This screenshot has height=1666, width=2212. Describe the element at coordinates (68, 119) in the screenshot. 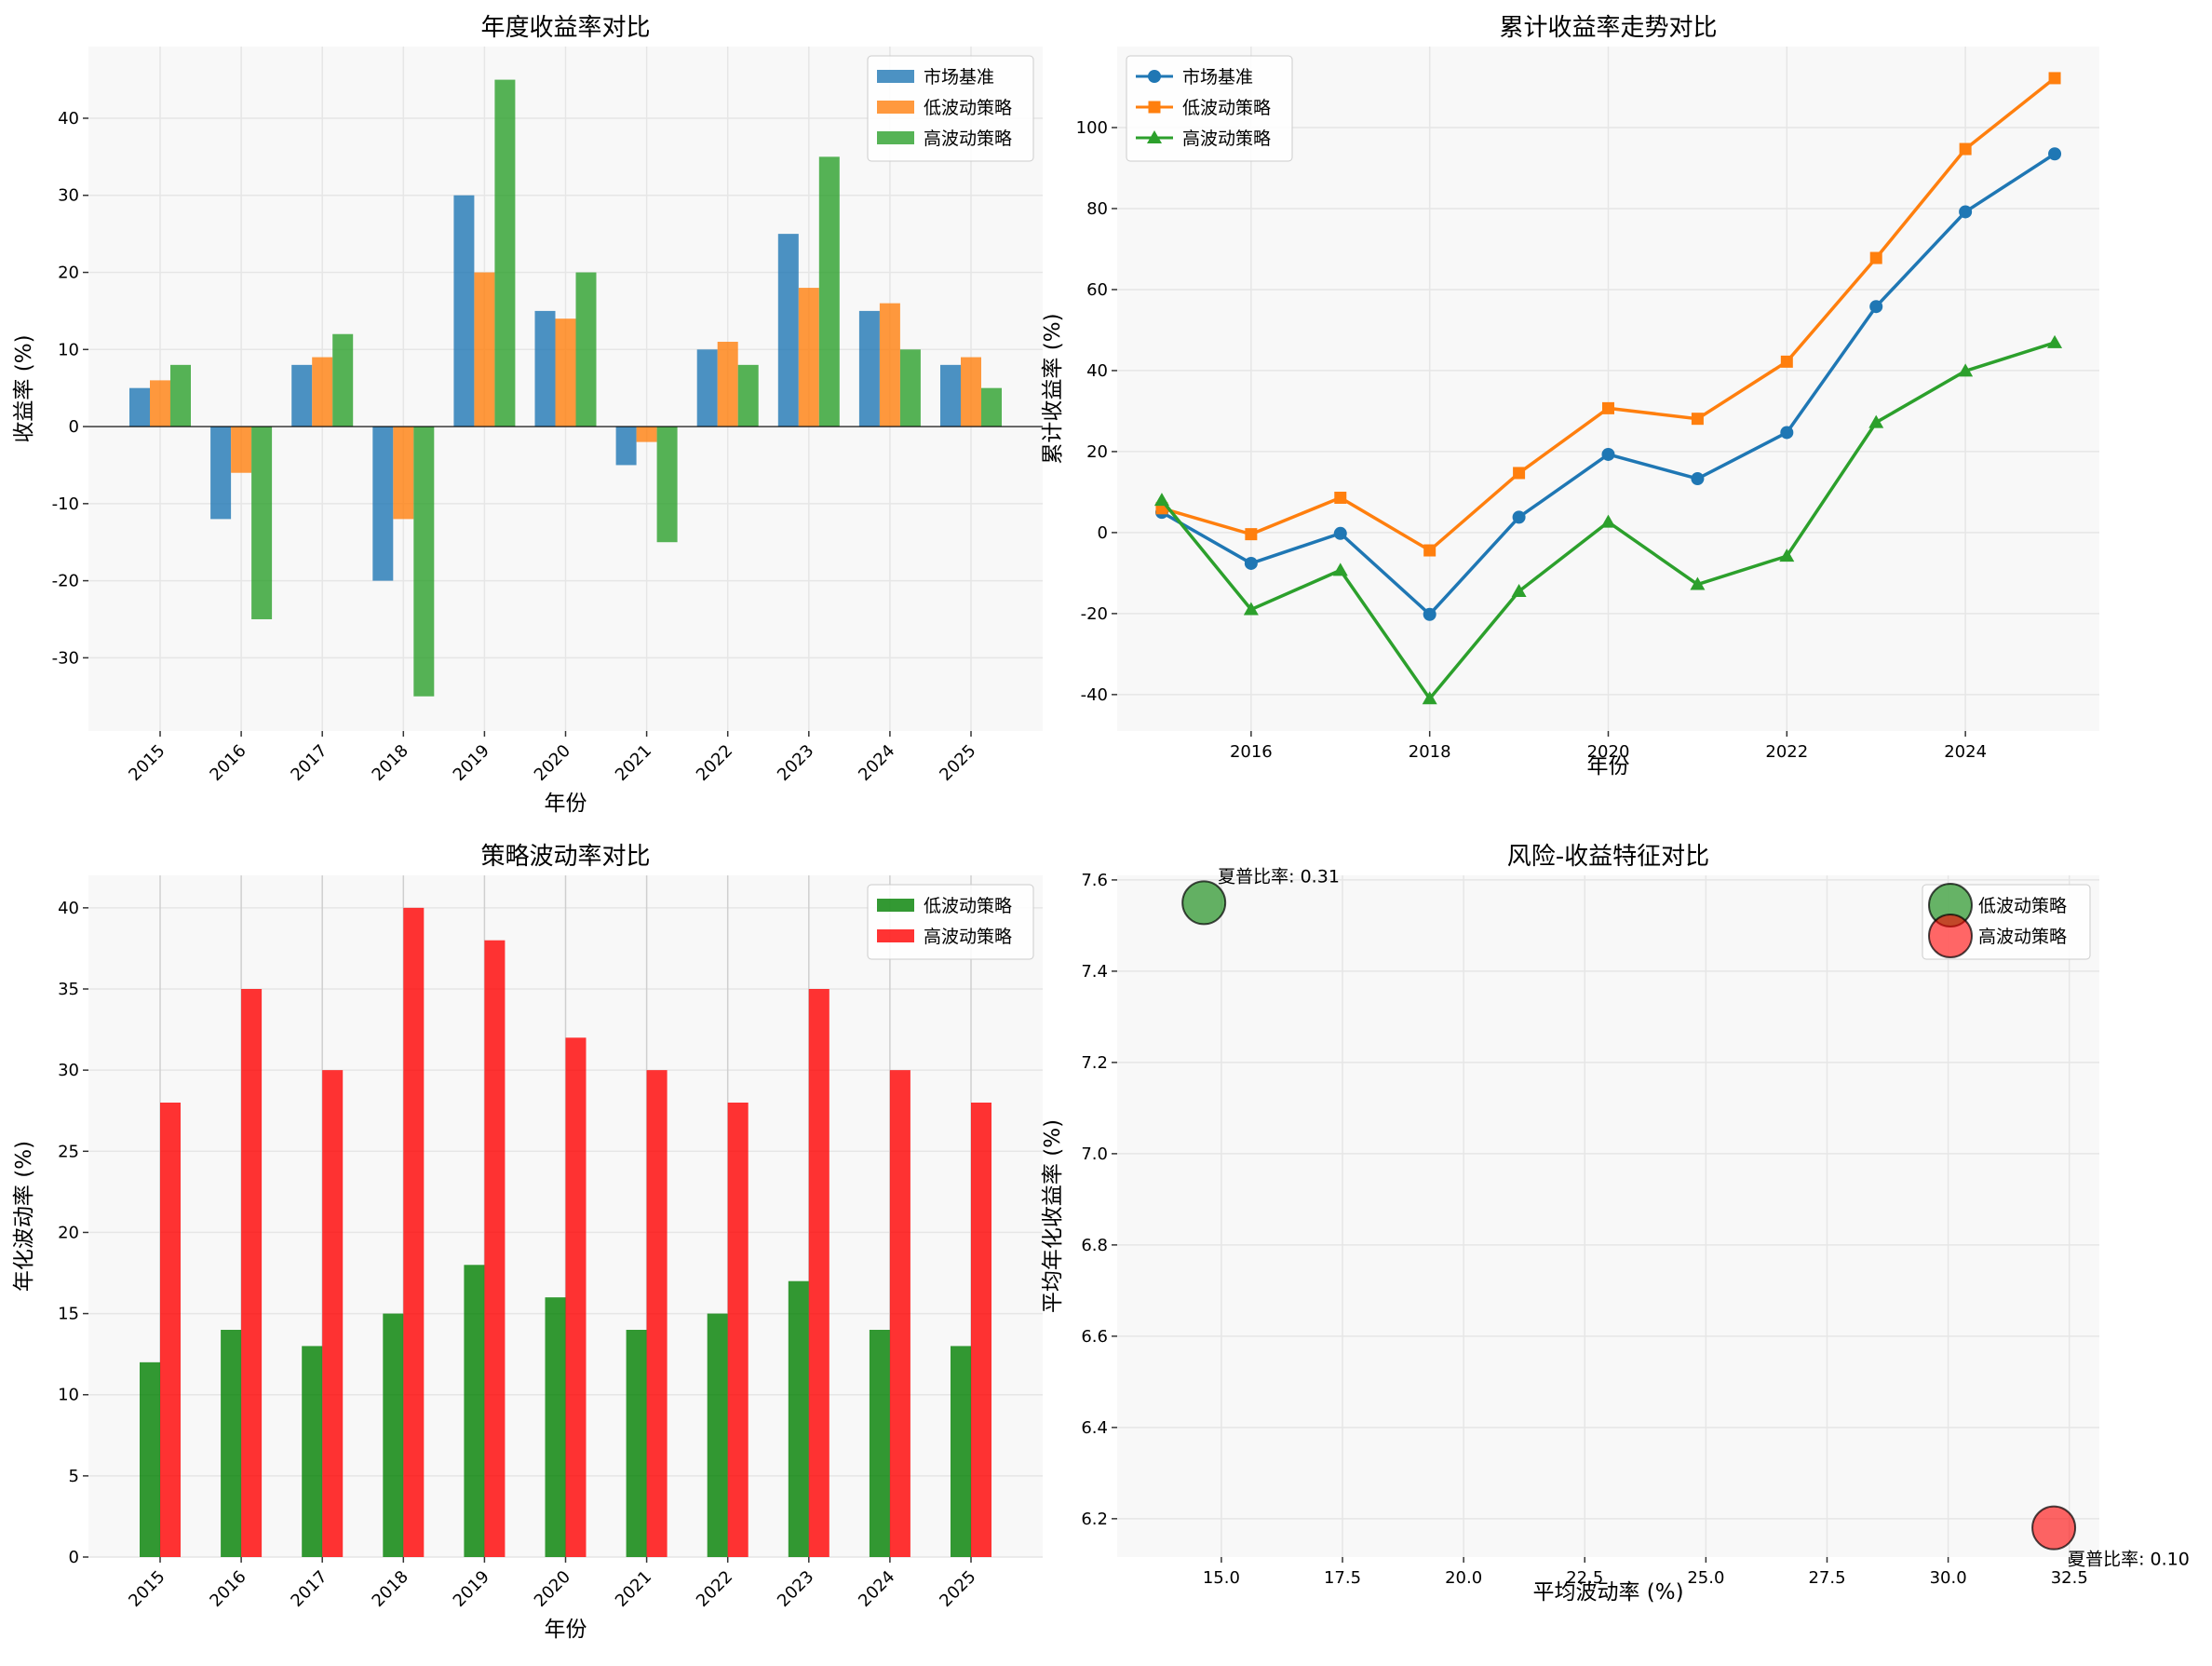

I see `y-tick-label: 40` at that location.